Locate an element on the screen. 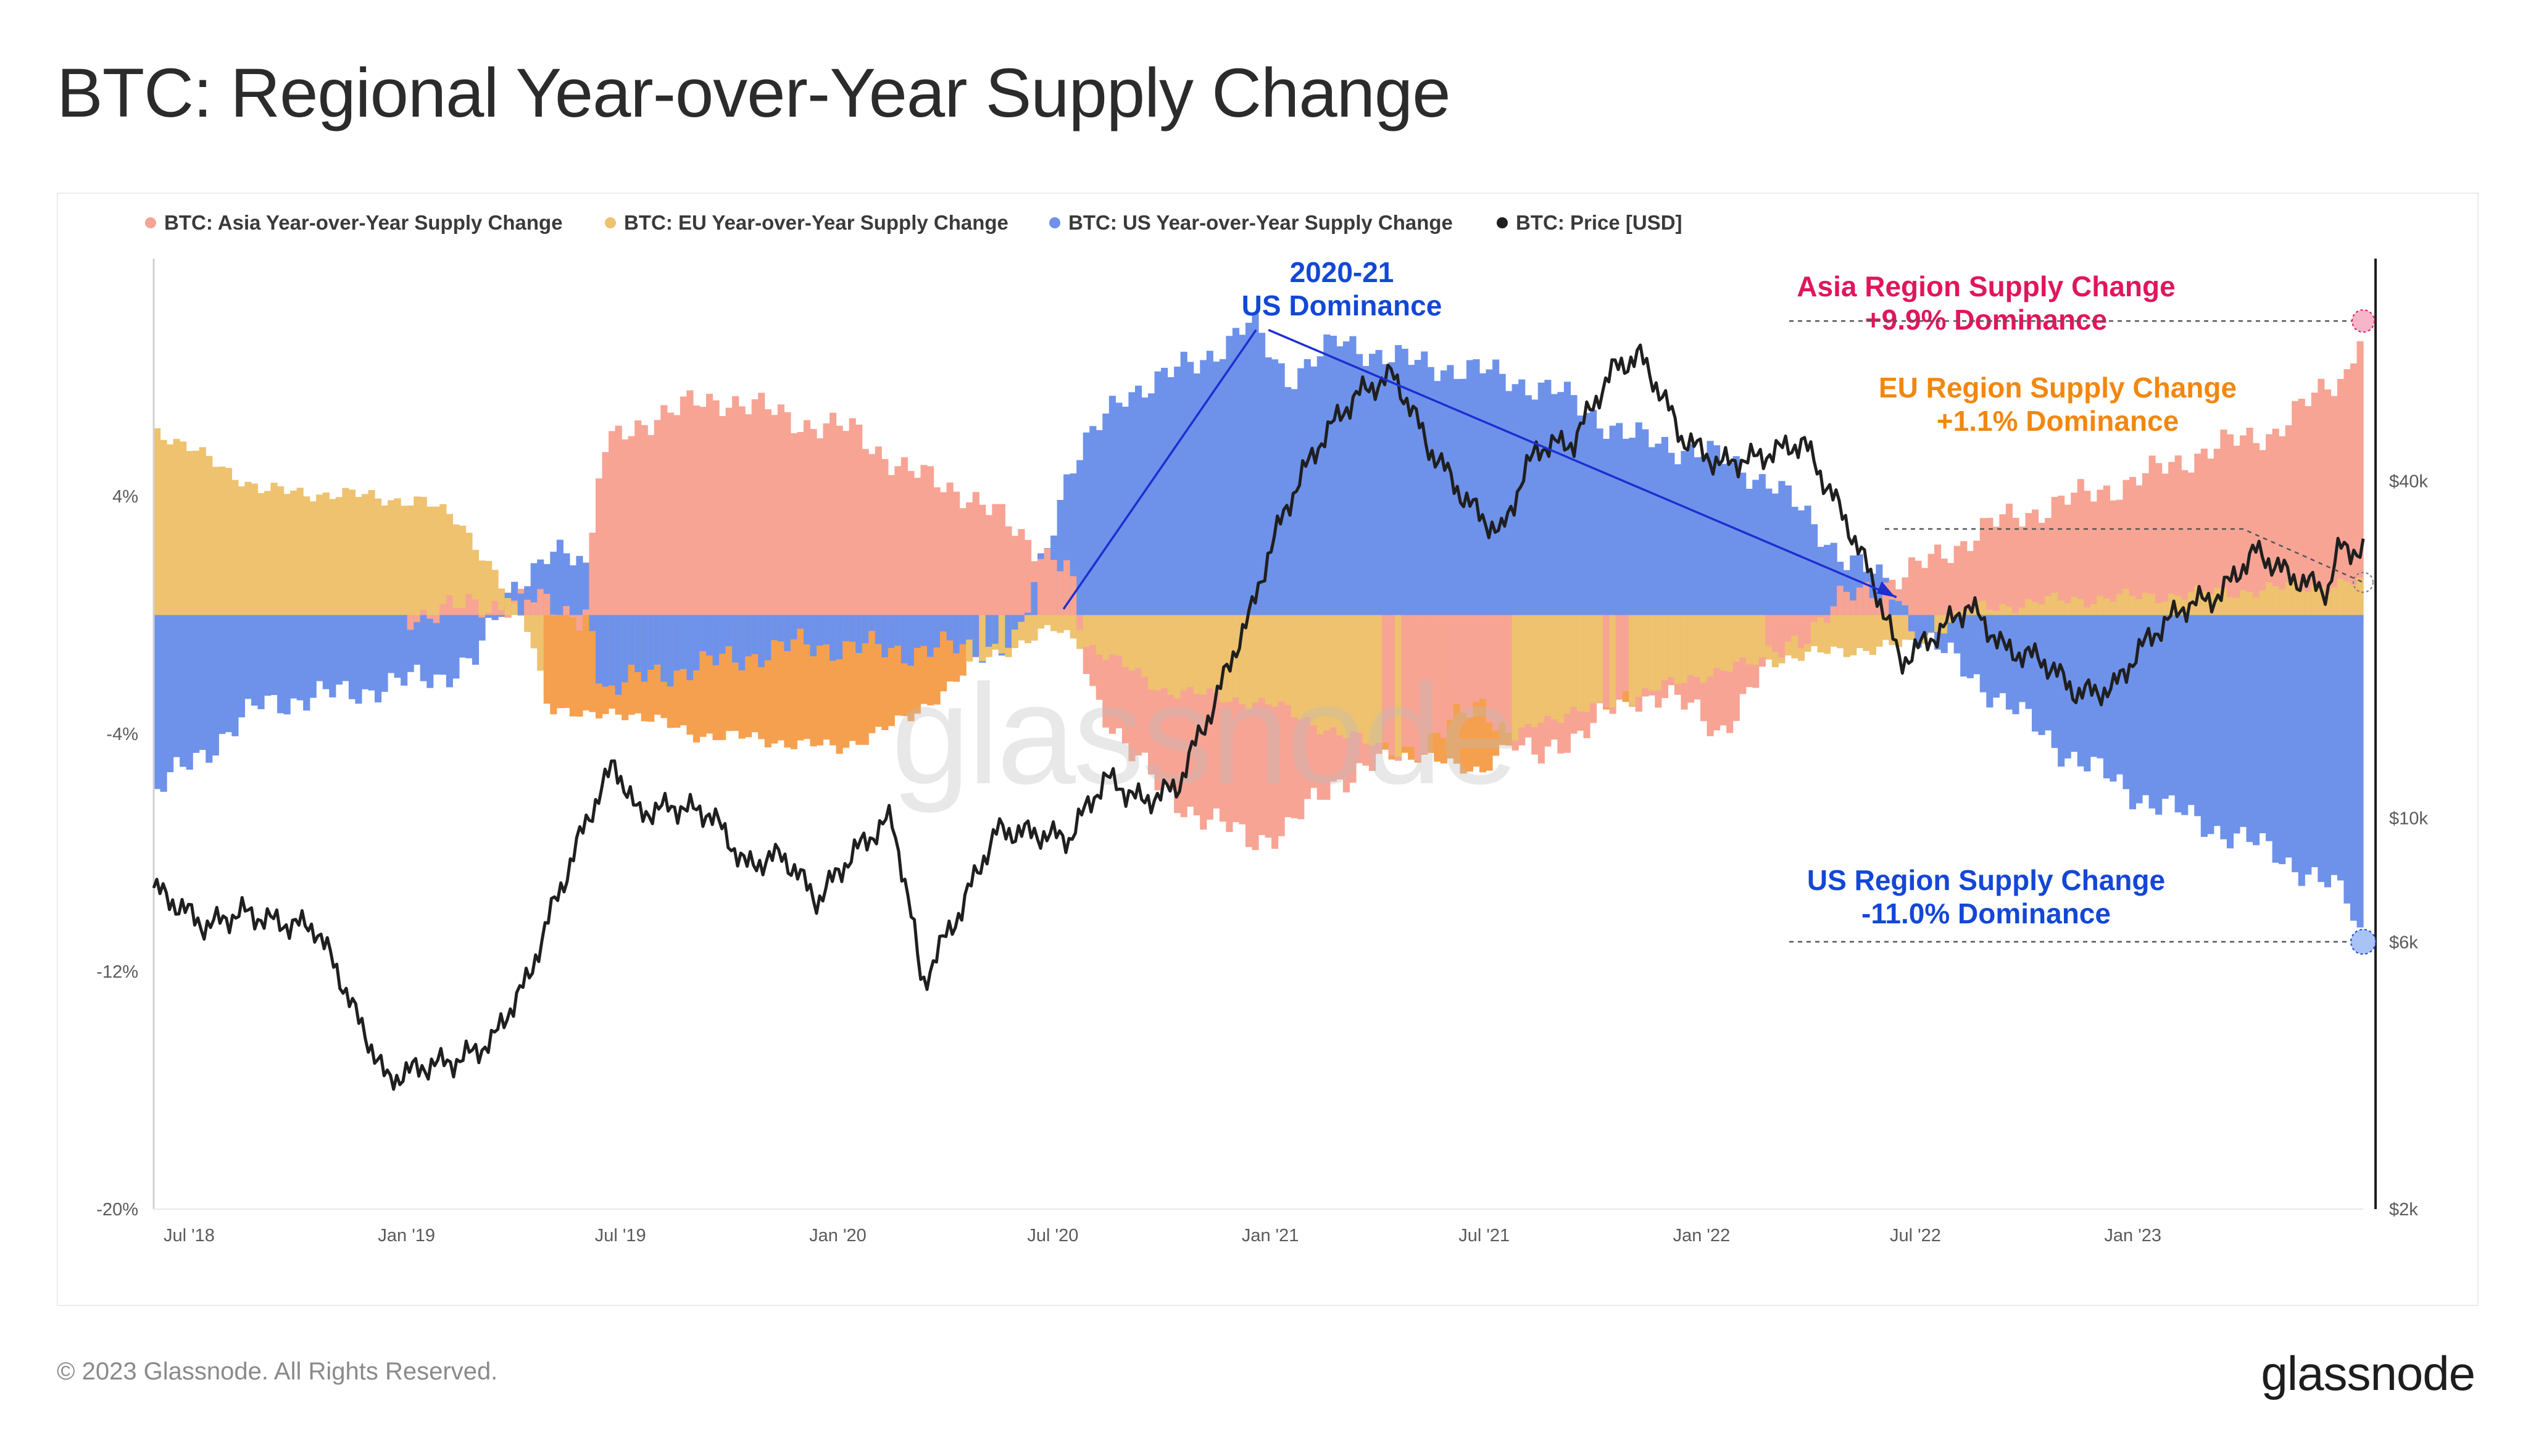  legend-item: BTC: EU Year-over-Year Supply Change is located at coordinates (816, 222).